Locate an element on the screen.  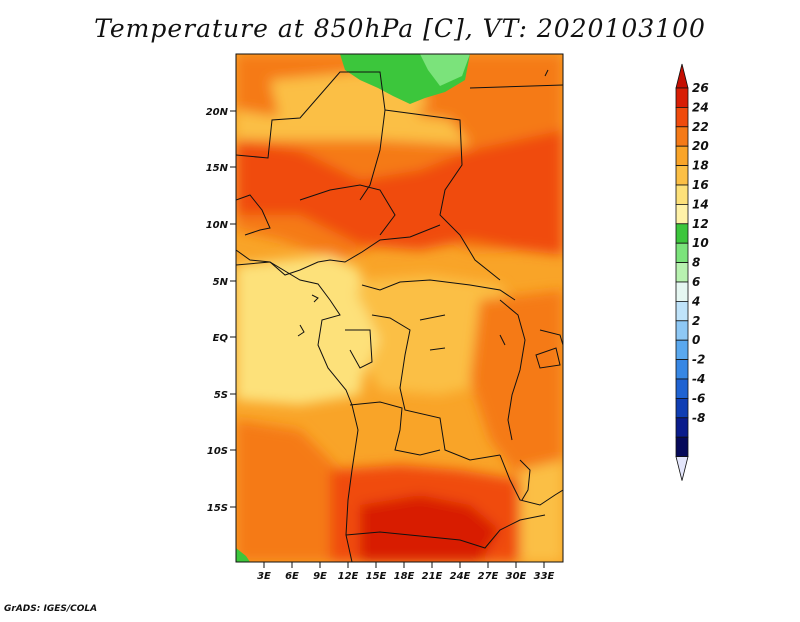
lon-label: 27E is located at coordinates (488, 576).